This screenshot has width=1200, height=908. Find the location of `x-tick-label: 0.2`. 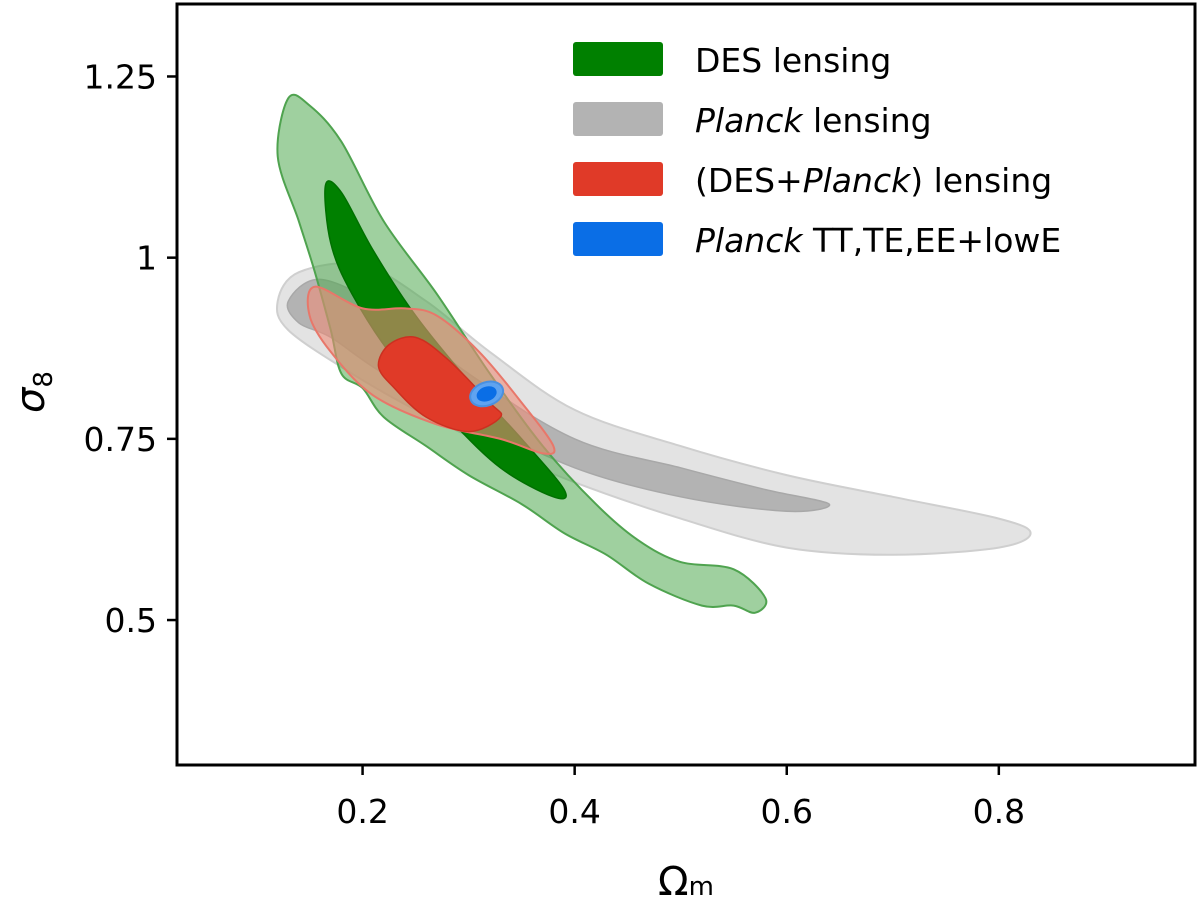

x-tick-label: 0.2 is located at coordinates (362, 811).